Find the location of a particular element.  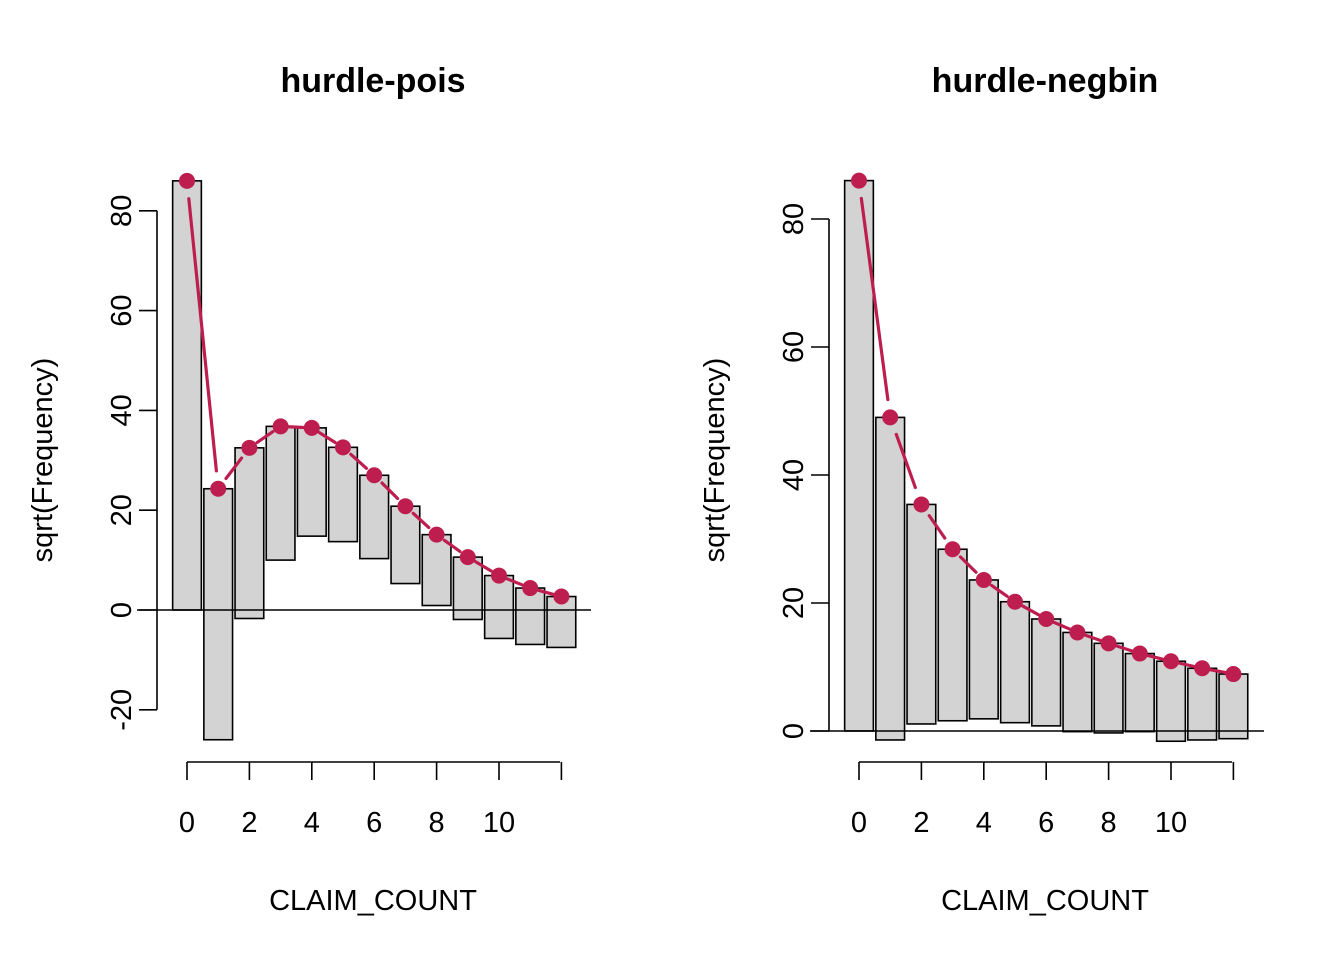

x-tick-label-10: 10 is located at coordinates (499, 823).